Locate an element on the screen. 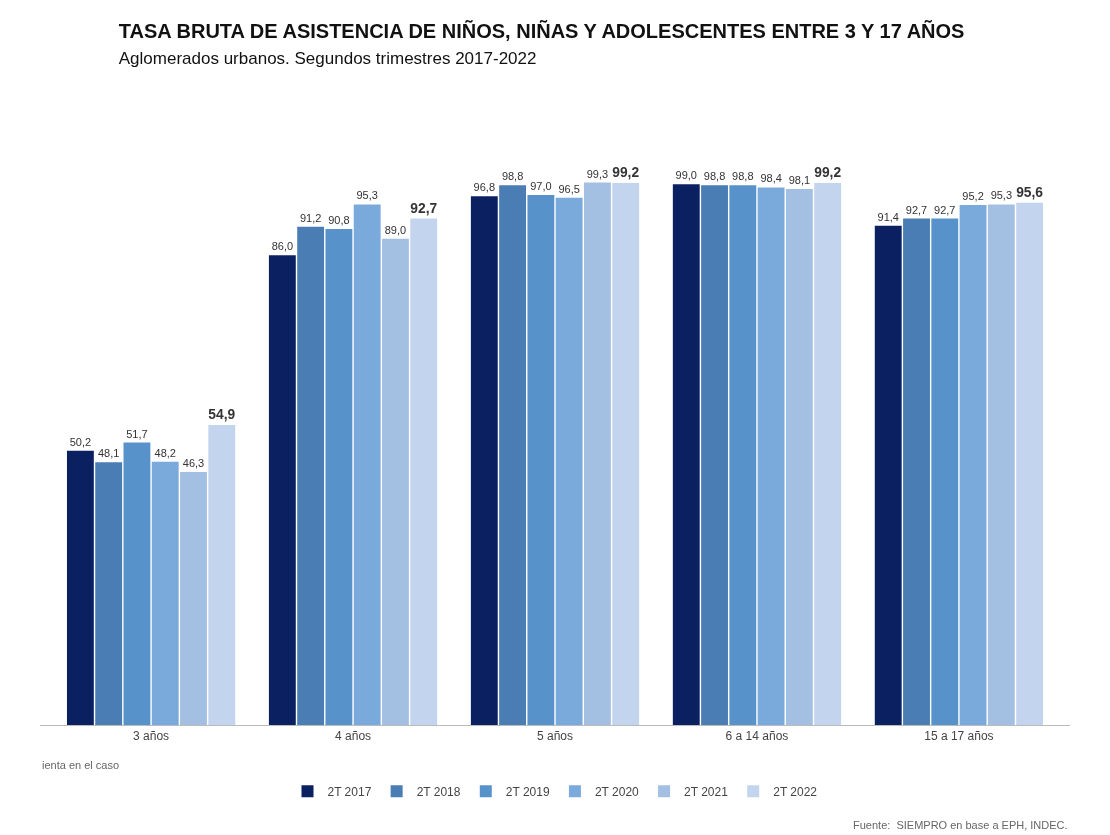 The image size is (1110, 835). source-note: Fuente: SIEMPRO en base a EPH, INDEC. is located at coordinates (960, 825).